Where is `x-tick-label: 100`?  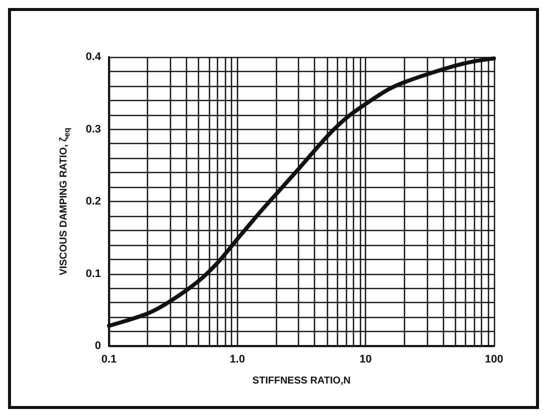 x-tick-label: 100 is located at coordinates (494, 360).